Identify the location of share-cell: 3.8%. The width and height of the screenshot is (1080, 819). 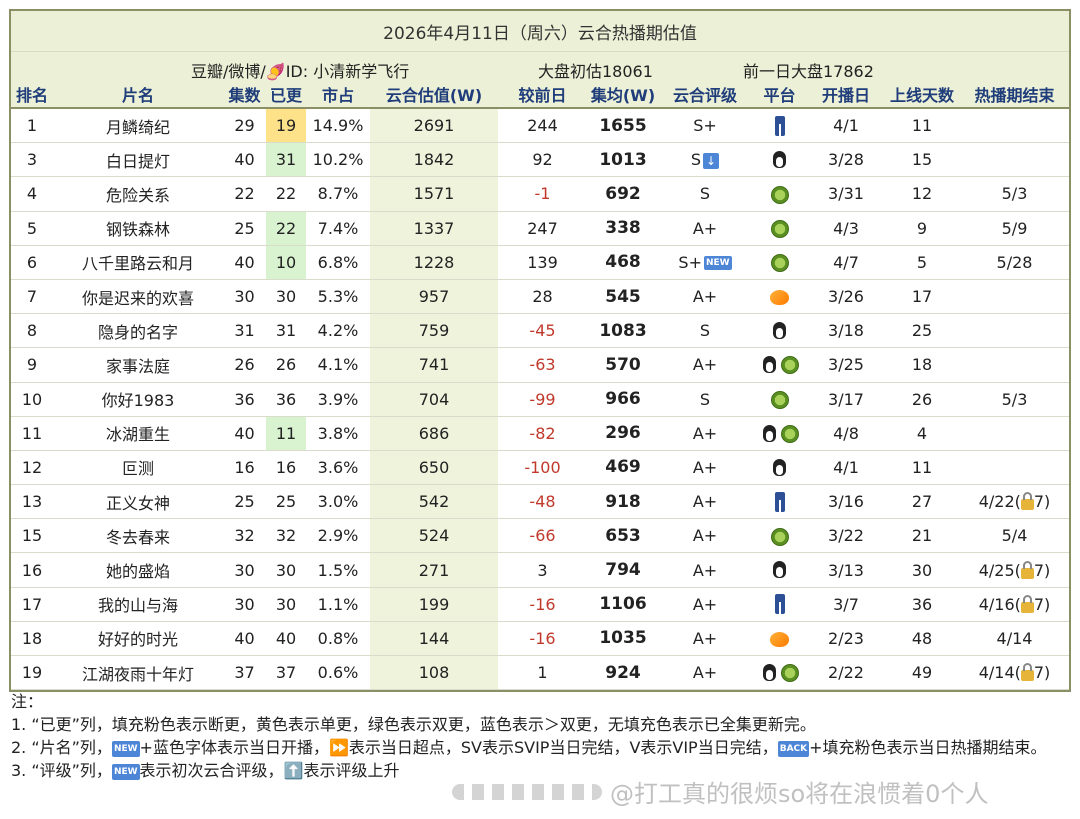
(338, 433).